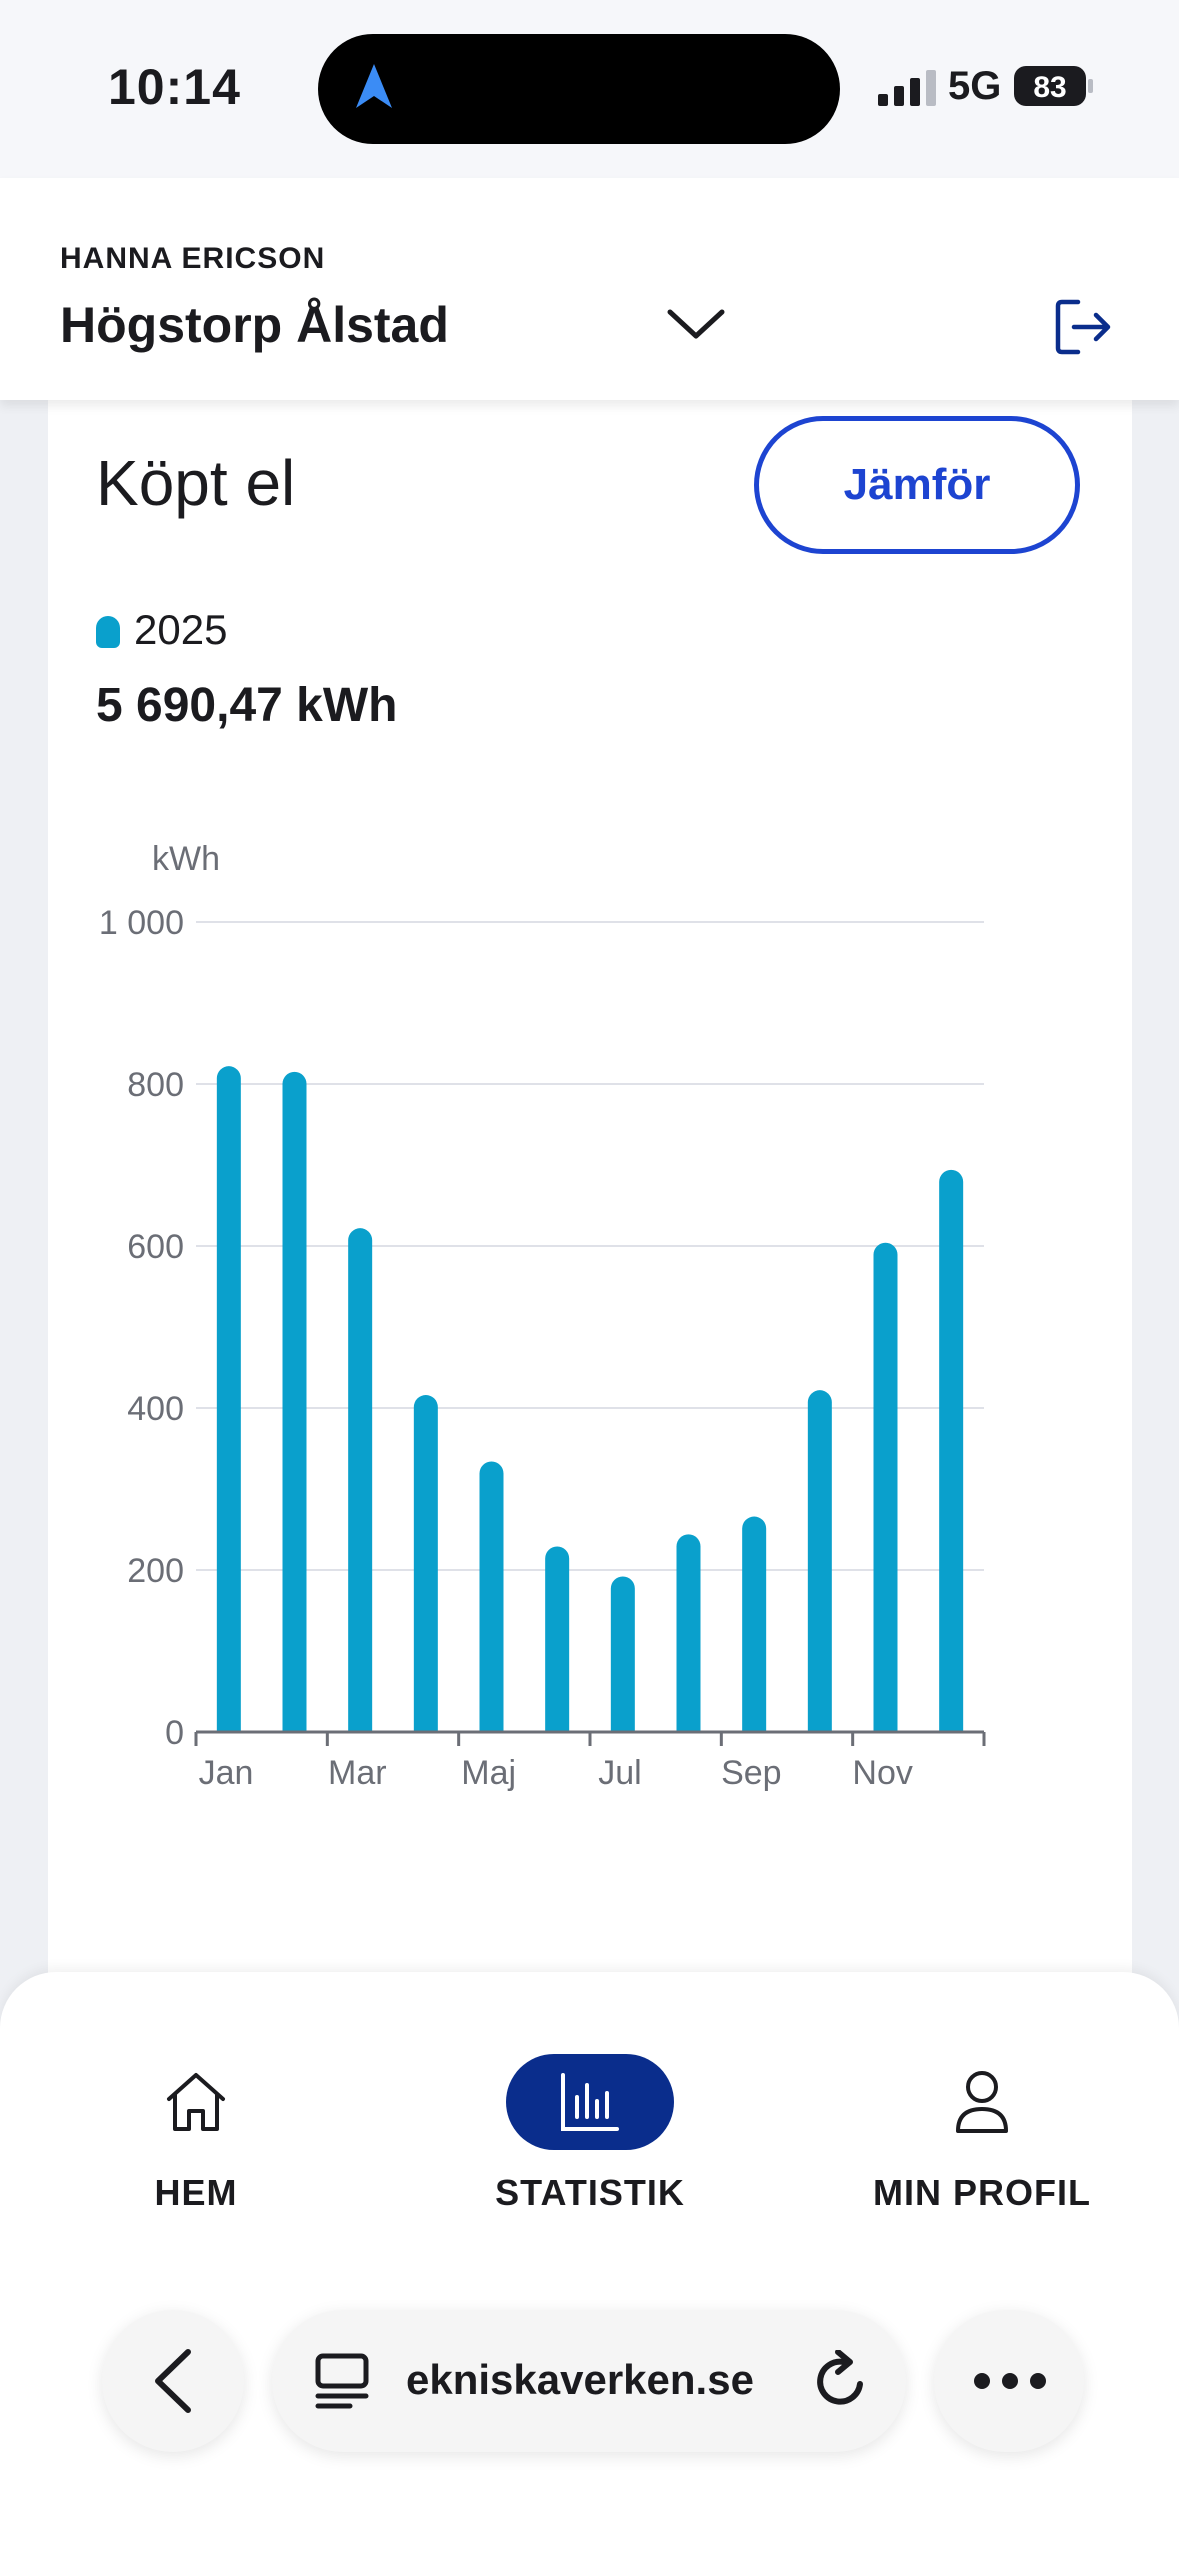  I want to click on bar-chart-icon, so click(590, 2102).